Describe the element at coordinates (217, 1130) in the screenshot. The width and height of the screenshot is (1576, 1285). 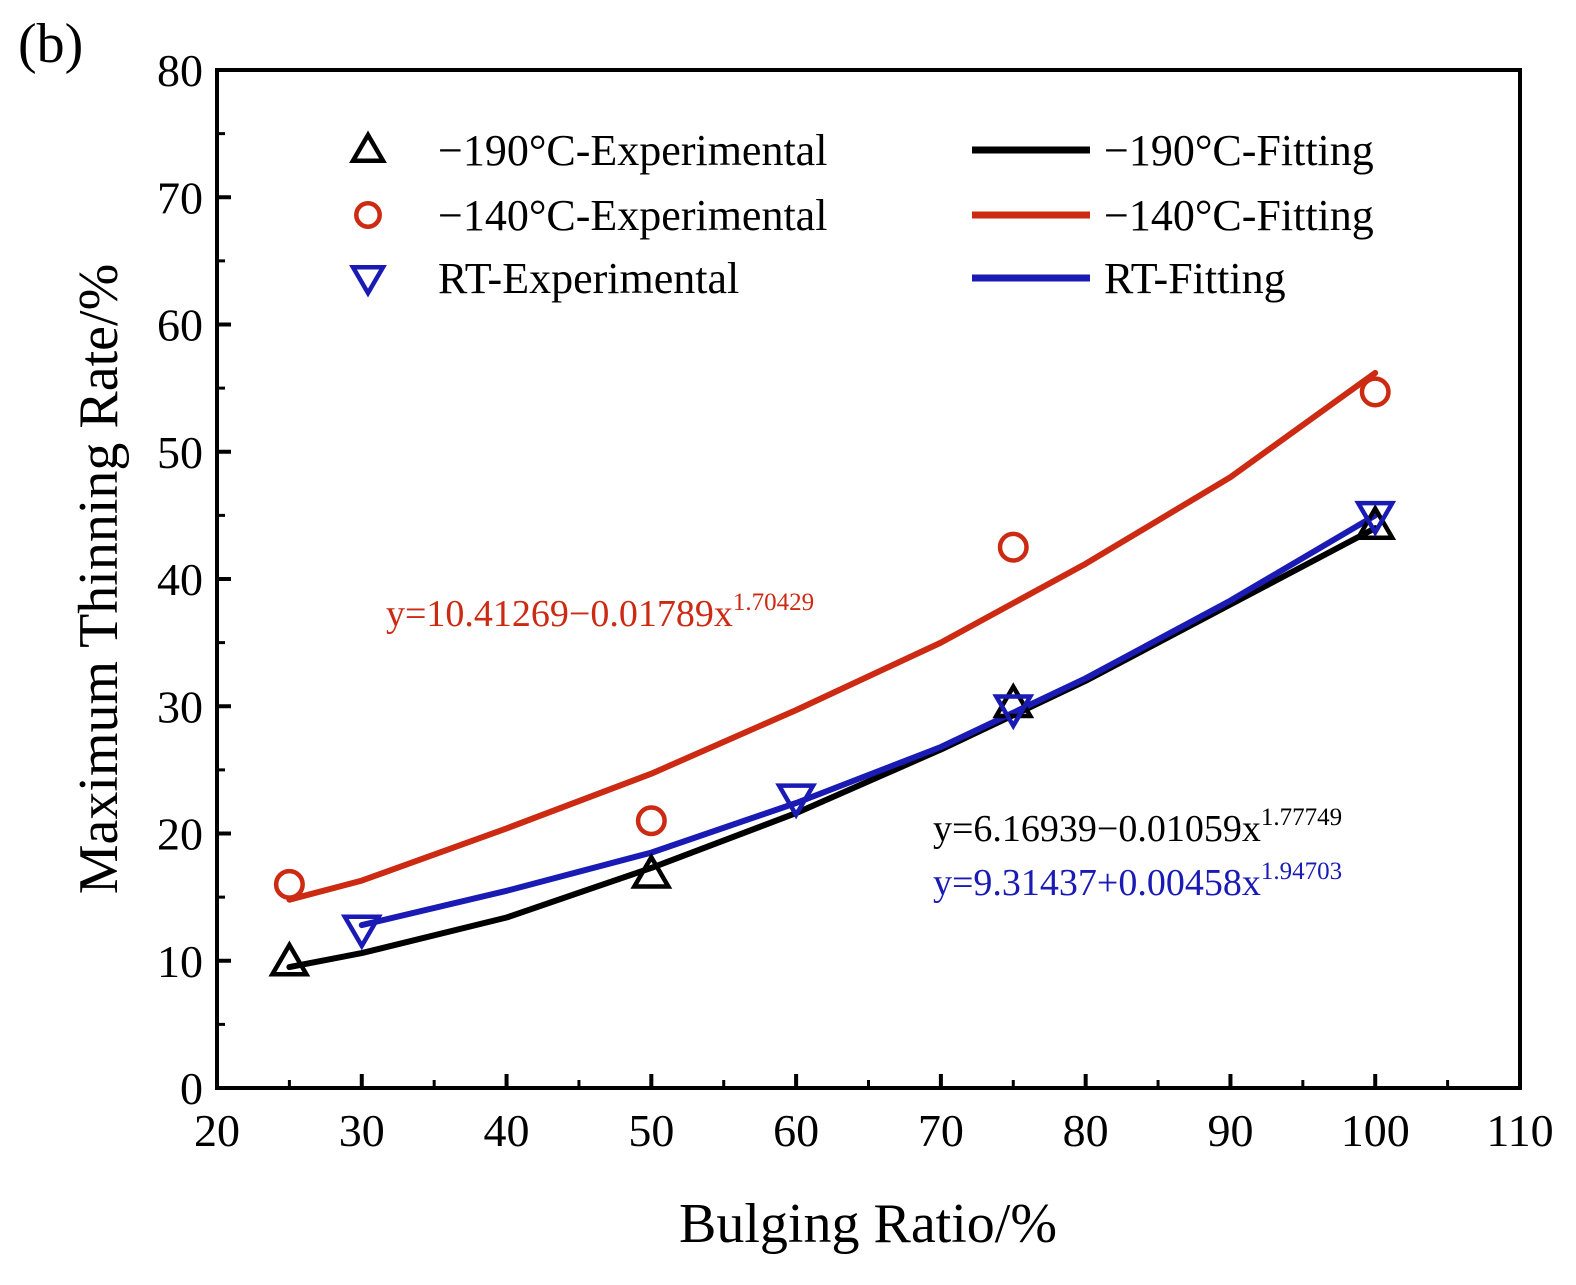
I see `x-tick-label: 20` at that location.